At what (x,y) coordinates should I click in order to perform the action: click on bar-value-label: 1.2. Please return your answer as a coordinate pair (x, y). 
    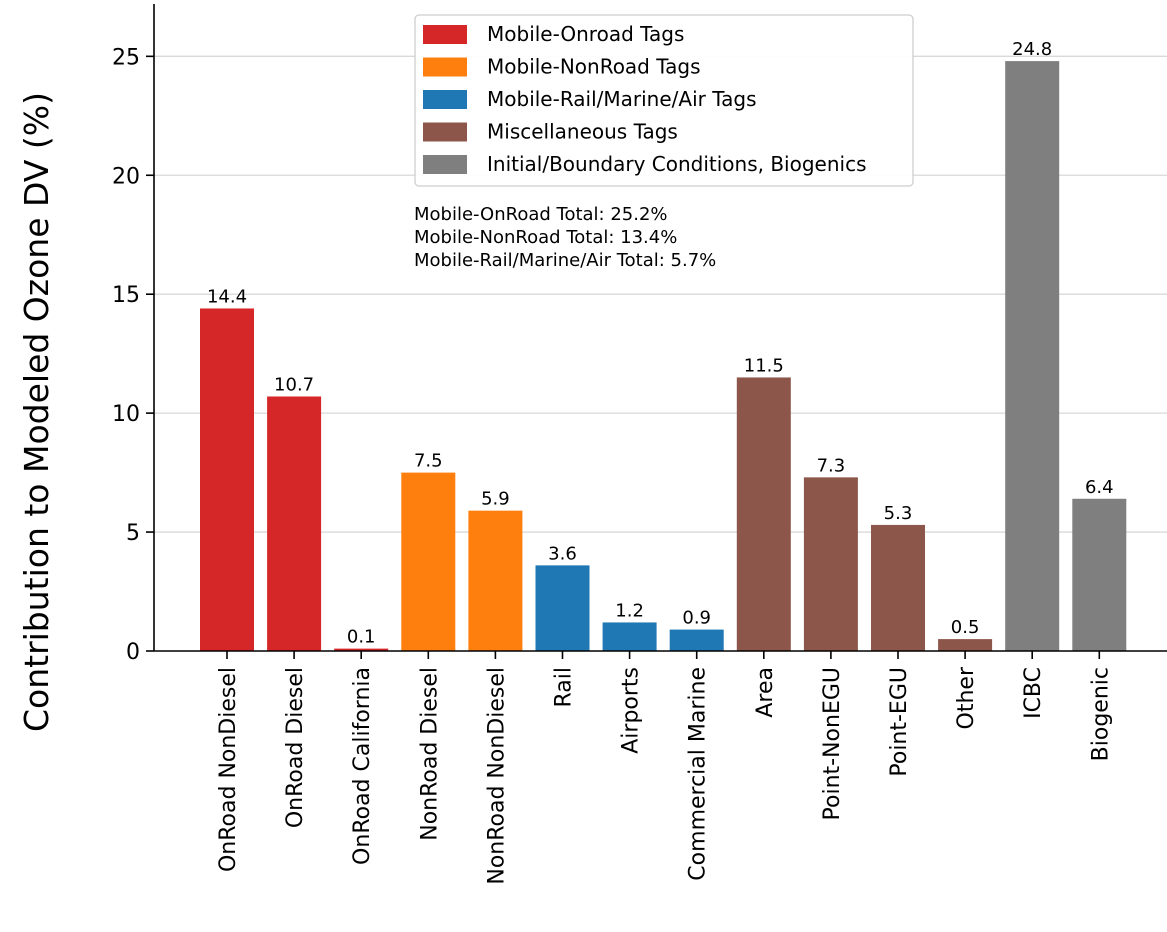
    Looking at the image, I should click on (629, 610).